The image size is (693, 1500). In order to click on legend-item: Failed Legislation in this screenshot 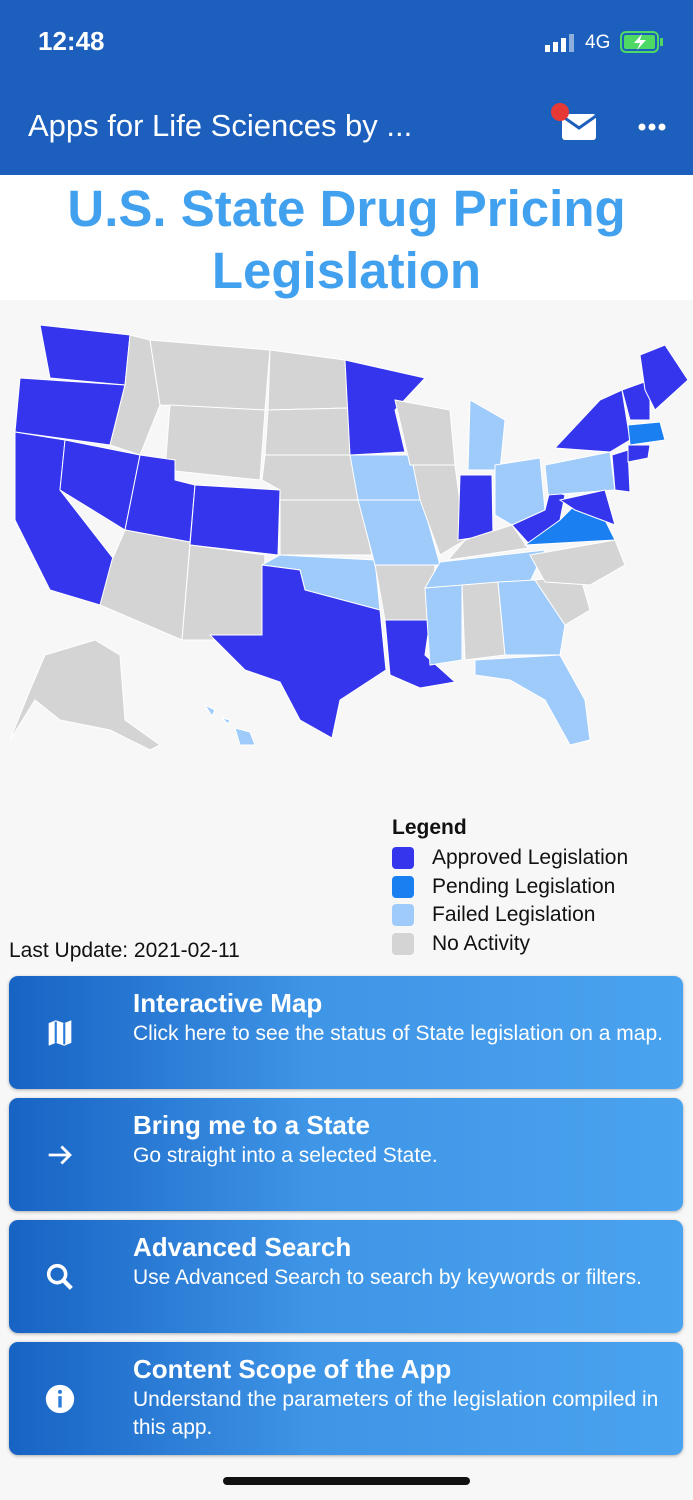, I will do `click(510, 915)`.